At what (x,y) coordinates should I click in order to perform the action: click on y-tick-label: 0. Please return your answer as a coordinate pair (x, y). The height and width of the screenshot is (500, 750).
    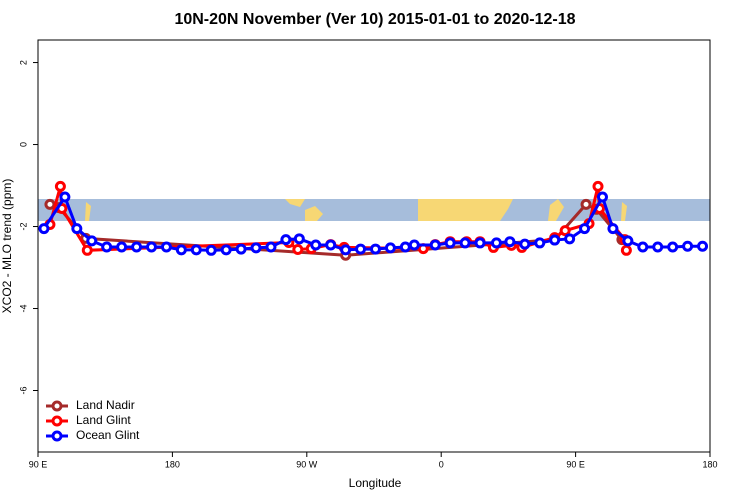
    Looking at the image, I should click on (23, 144).